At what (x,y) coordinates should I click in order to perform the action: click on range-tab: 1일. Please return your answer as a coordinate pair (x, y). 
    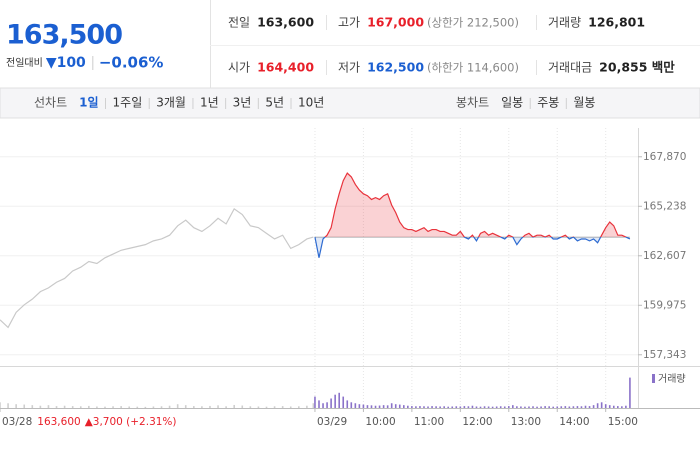
    Looking at the image, I should click on (88, 103).